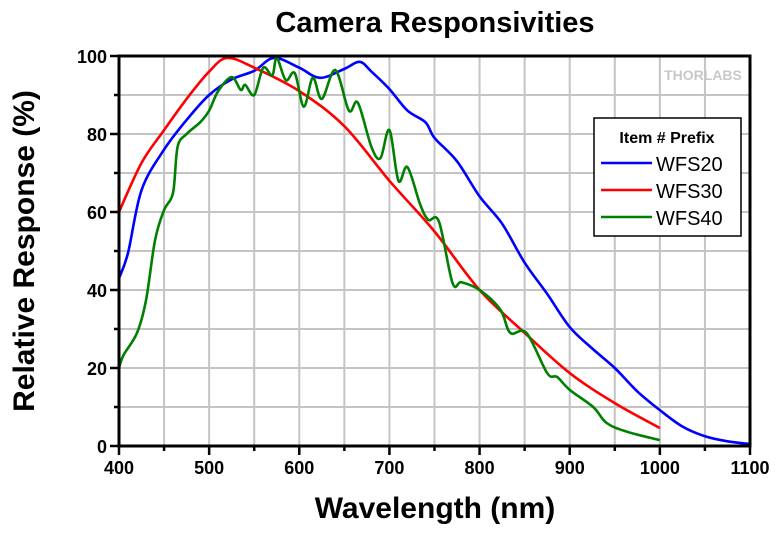  I want to click on x-tick-label: 400, so click(119, 468).